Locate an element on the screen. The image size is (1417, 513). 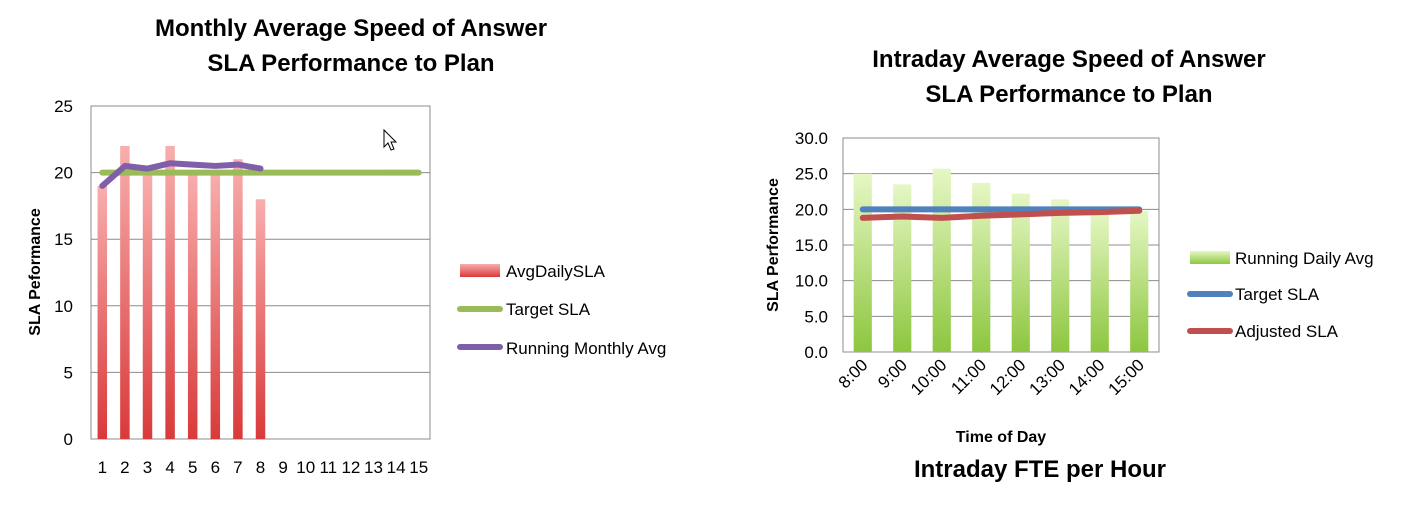
x-tick-label: 8:00 is located at coordinates (853, 373).